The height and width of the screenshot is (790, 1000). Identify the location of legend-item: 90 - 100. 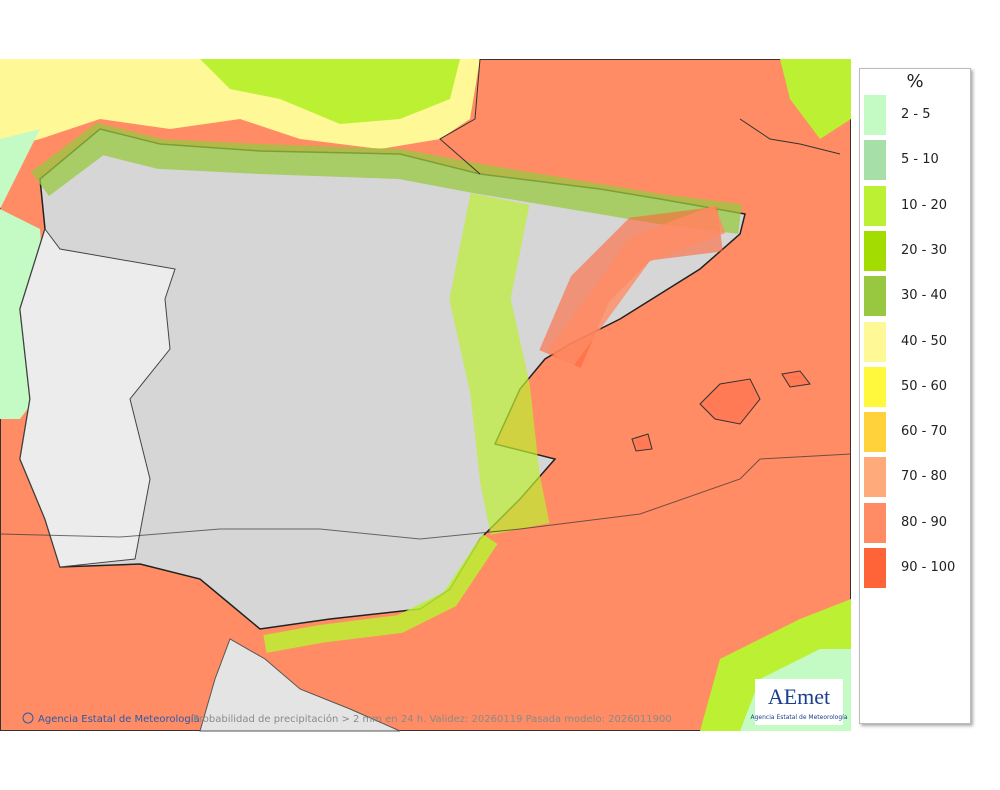
(916, 568).